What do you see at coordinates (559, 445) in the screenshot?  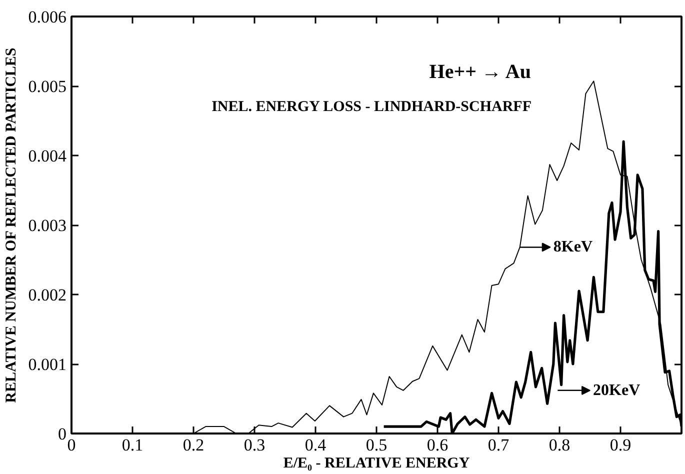 I see `x-tick-label: 0.8` at bounding box center [559, 445].